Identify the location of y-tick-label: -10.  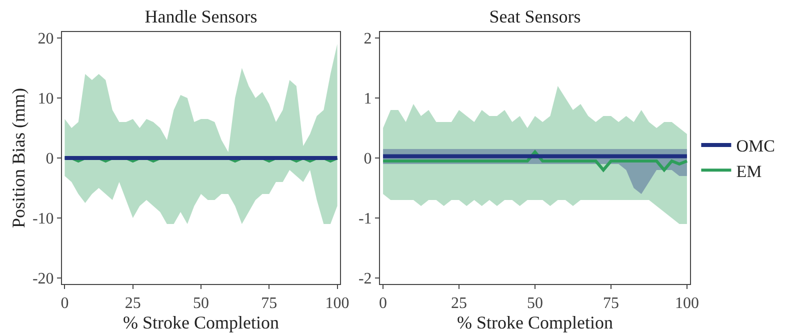
(43, 219).